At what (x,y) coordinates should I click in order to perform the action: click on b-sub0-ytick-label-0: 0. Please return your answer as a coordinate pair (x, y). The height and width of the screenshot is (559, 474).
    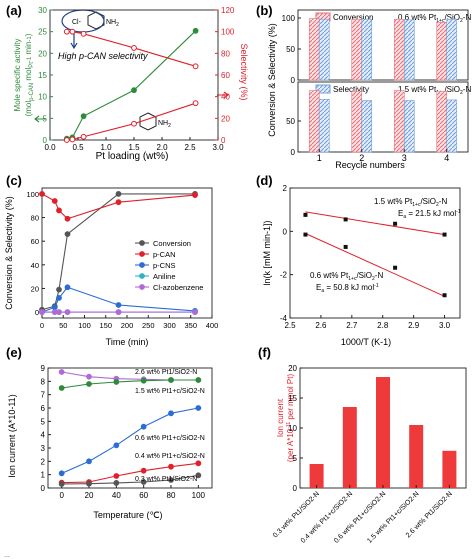
    Looking at the image, I should click on (293, 80).